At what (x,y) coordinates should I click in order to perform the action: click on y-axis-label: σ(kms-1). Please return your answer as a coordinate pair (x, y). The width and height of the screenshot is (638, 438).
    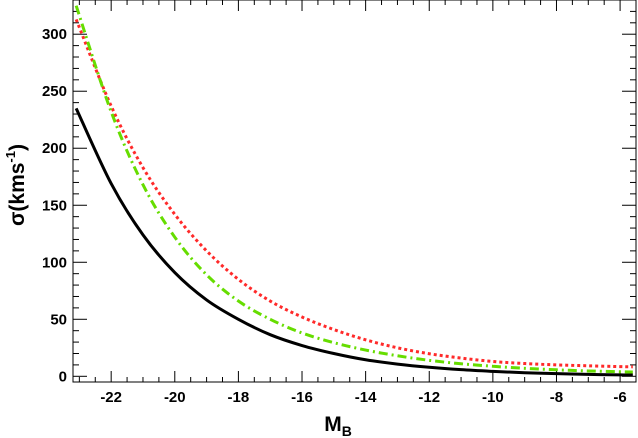
    Looking at the image, I should click on (16, 185).